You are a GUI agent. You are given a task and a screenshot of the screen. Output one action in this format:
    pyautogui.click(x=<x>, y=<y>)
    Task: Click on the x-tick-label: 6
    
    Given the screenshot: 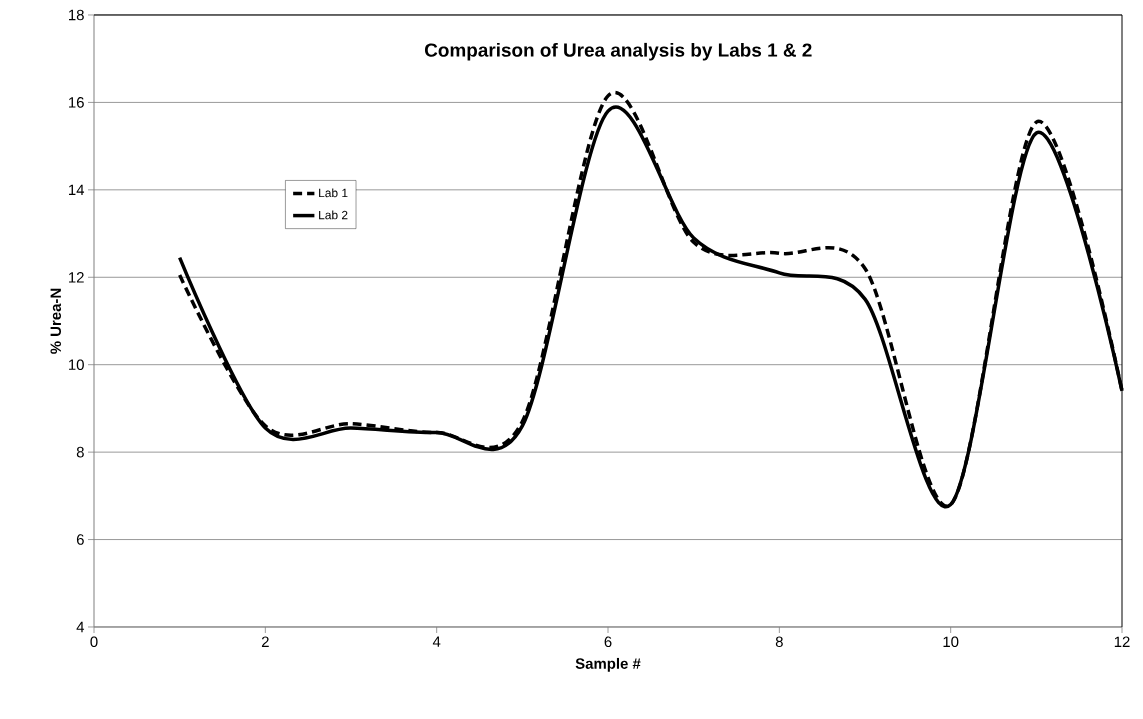 What is the action you would take?
    pyautogui.click(x=608, y=642)
    